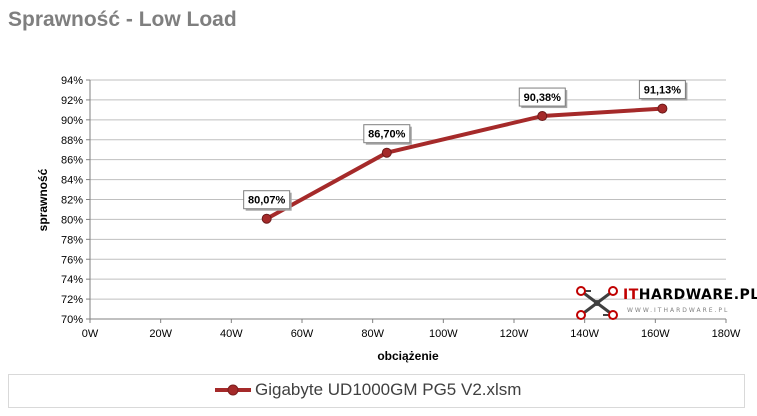 This screenshot has width=757, height=416. Describe the element at coordinates (411, 334) in the screenshot. I see `x-tick-labels: 0W 20W 40W 60W 80W 100W 120W 140W 160W 180W` at that location.